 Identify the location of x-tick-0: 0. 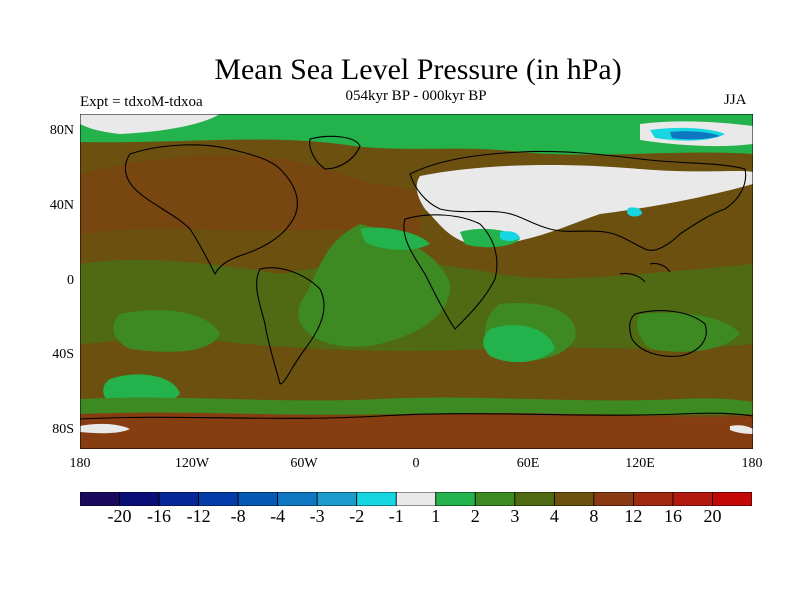
(416, 463).